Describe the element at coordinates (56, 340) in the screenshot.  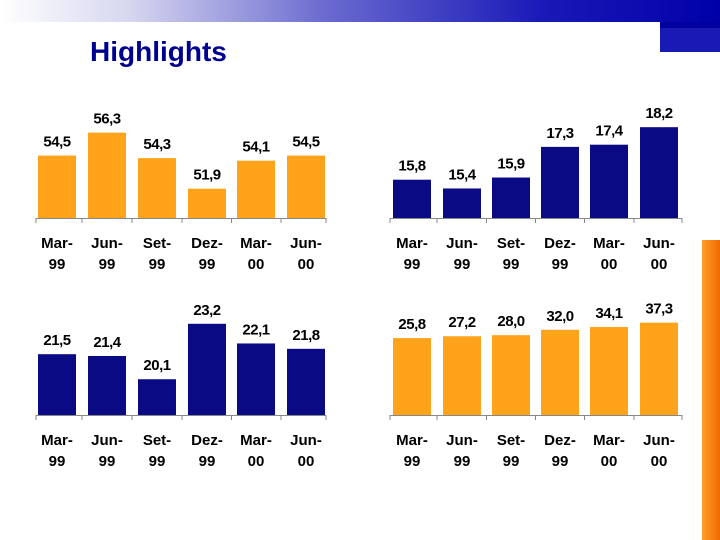
I see `data-label: 21,5` at that location.